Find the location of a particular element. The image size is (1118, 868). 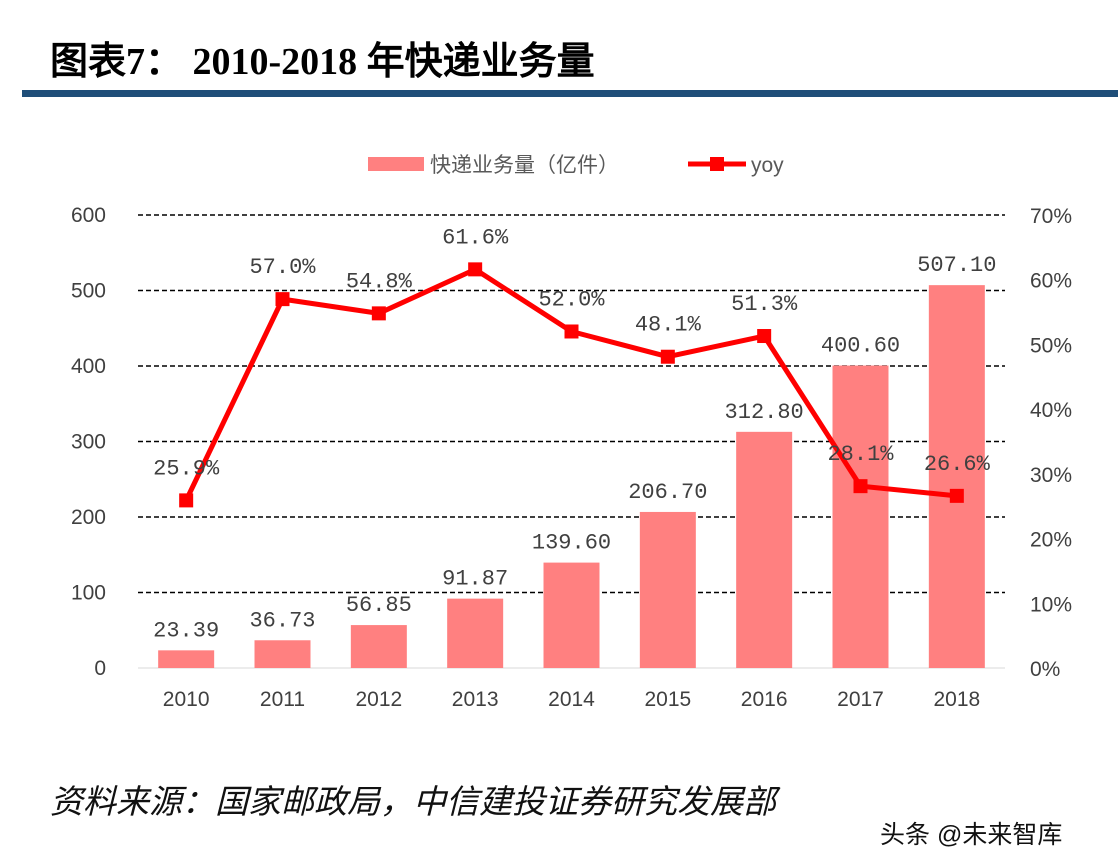

right-axis-tick: 50% is located at coordinates (1051, 345).